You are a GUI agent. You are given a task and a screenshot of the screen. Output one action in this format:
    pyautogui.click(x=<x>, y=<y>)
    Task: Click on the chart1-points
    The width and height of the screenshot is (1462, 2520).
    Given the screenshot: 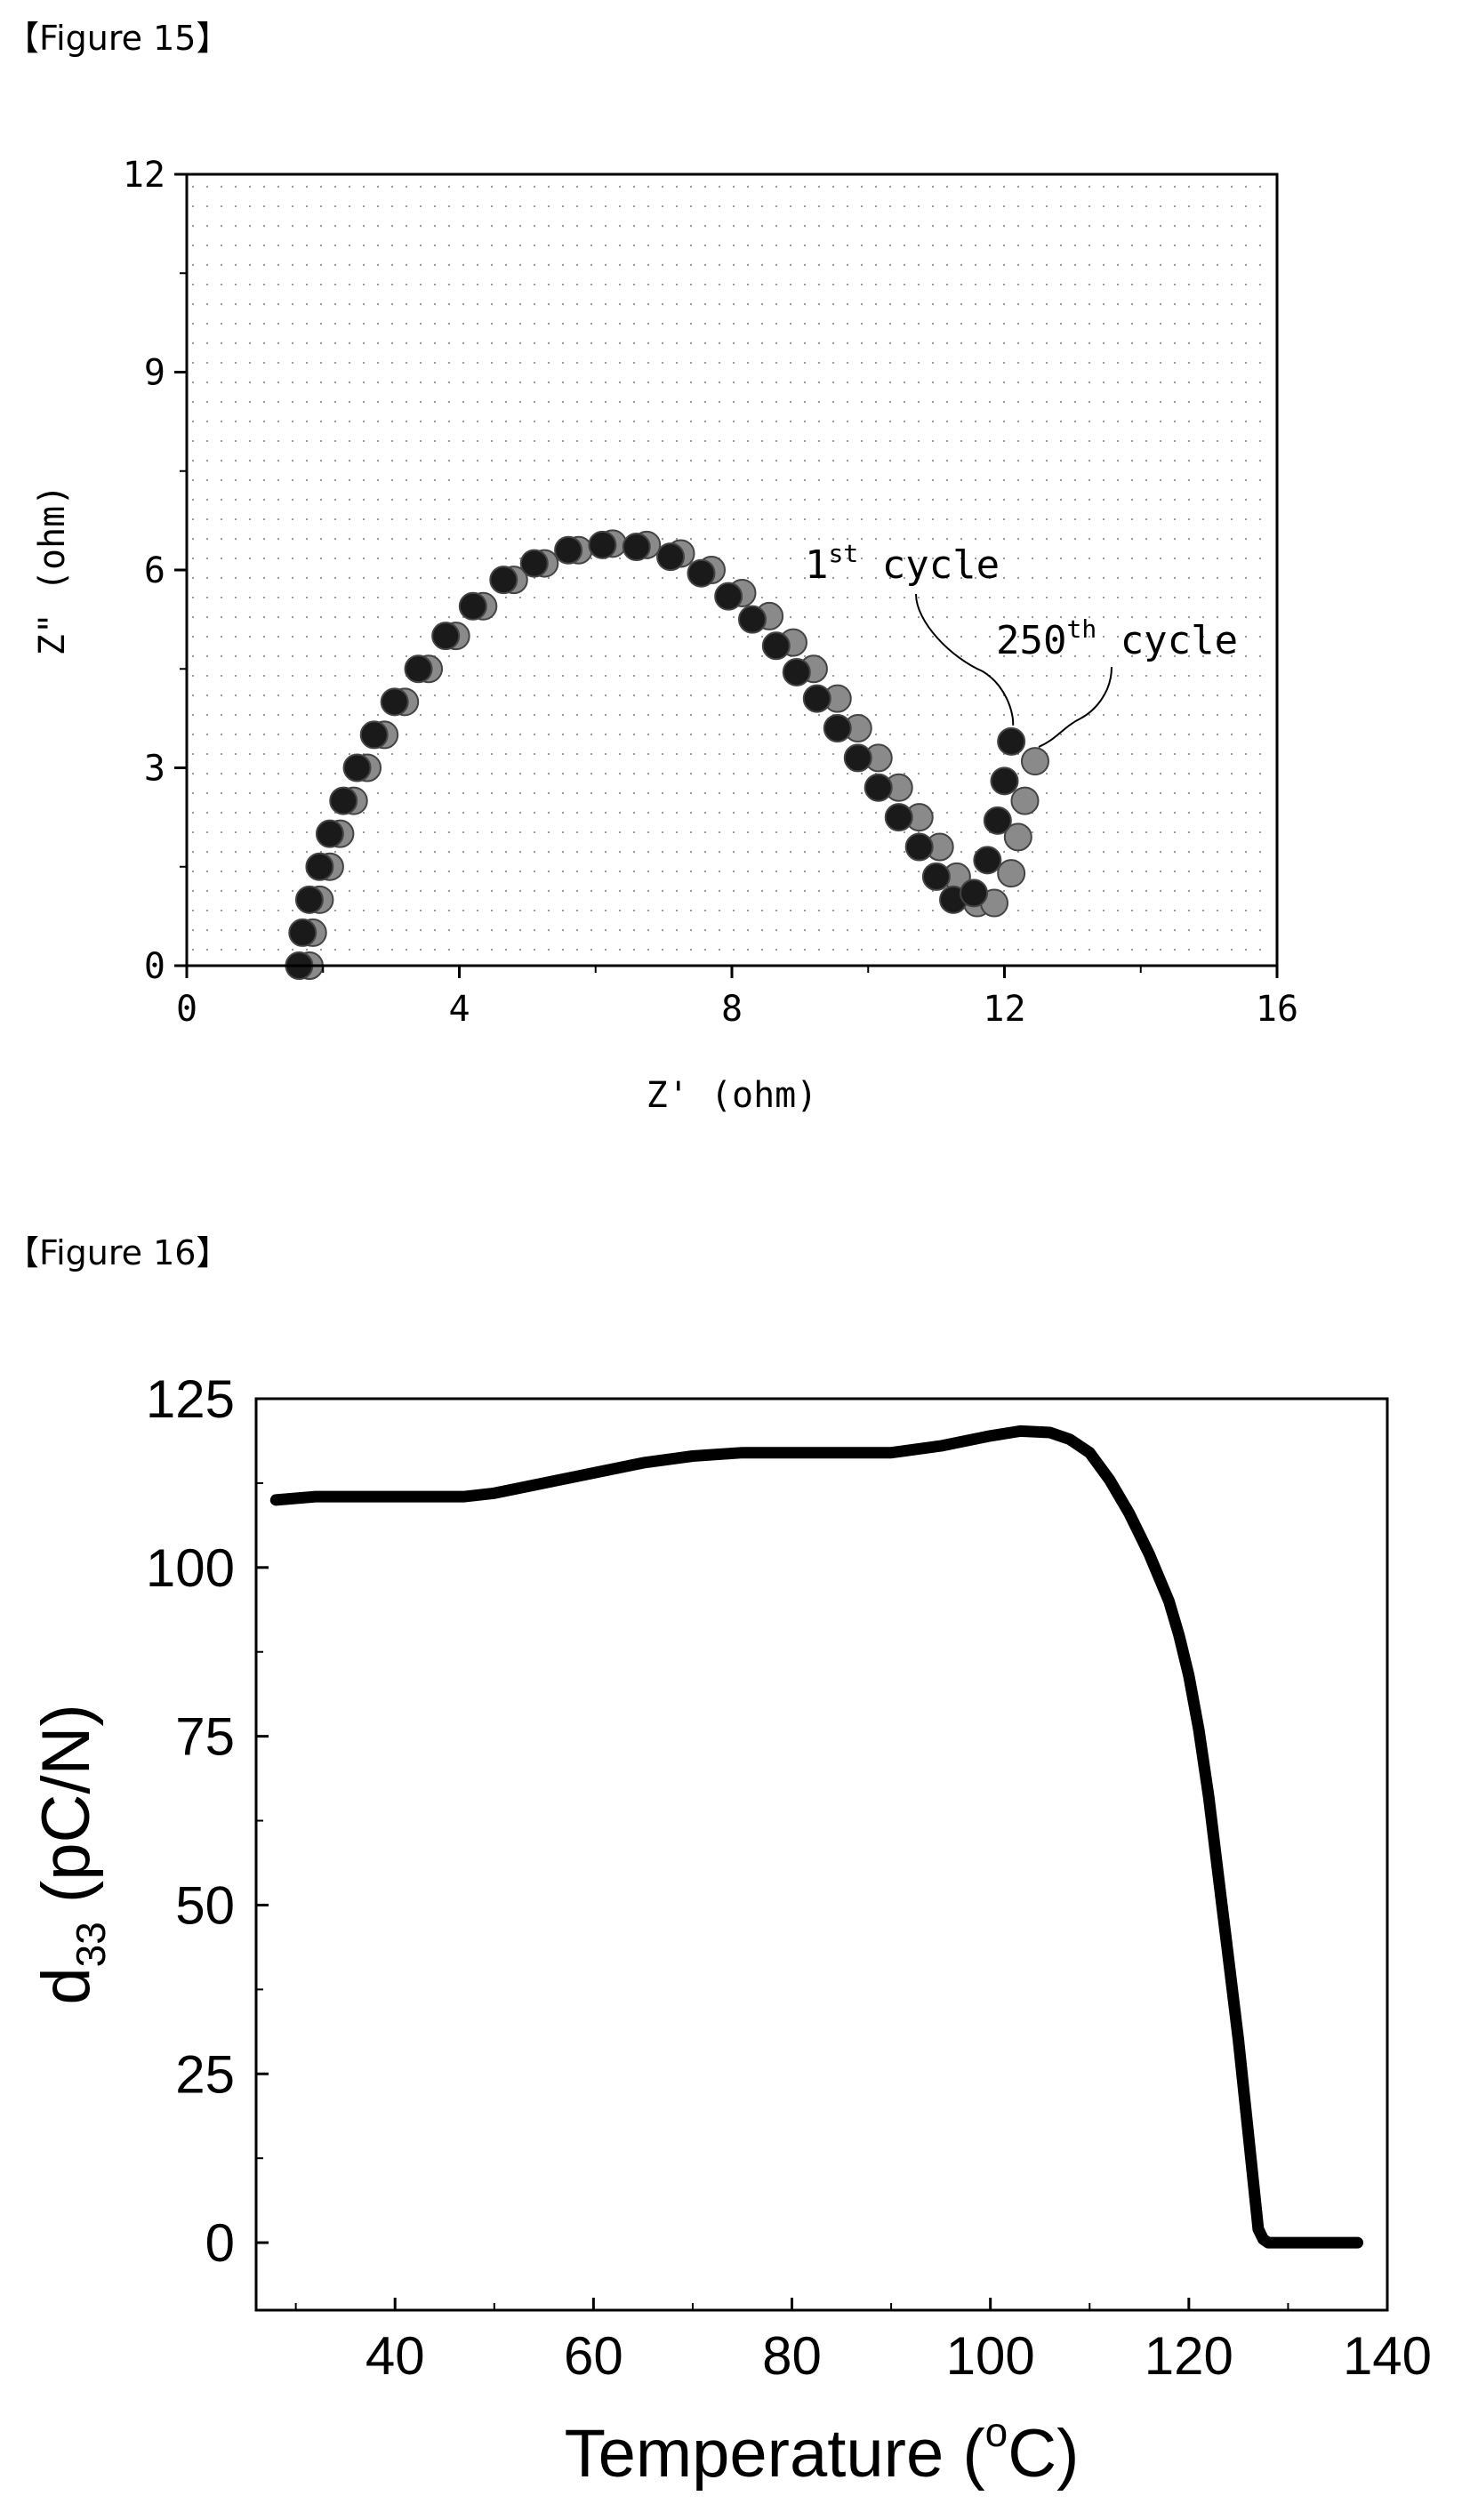 What is the action you would take?
    pyautogui.click(x=667, y=755)
    